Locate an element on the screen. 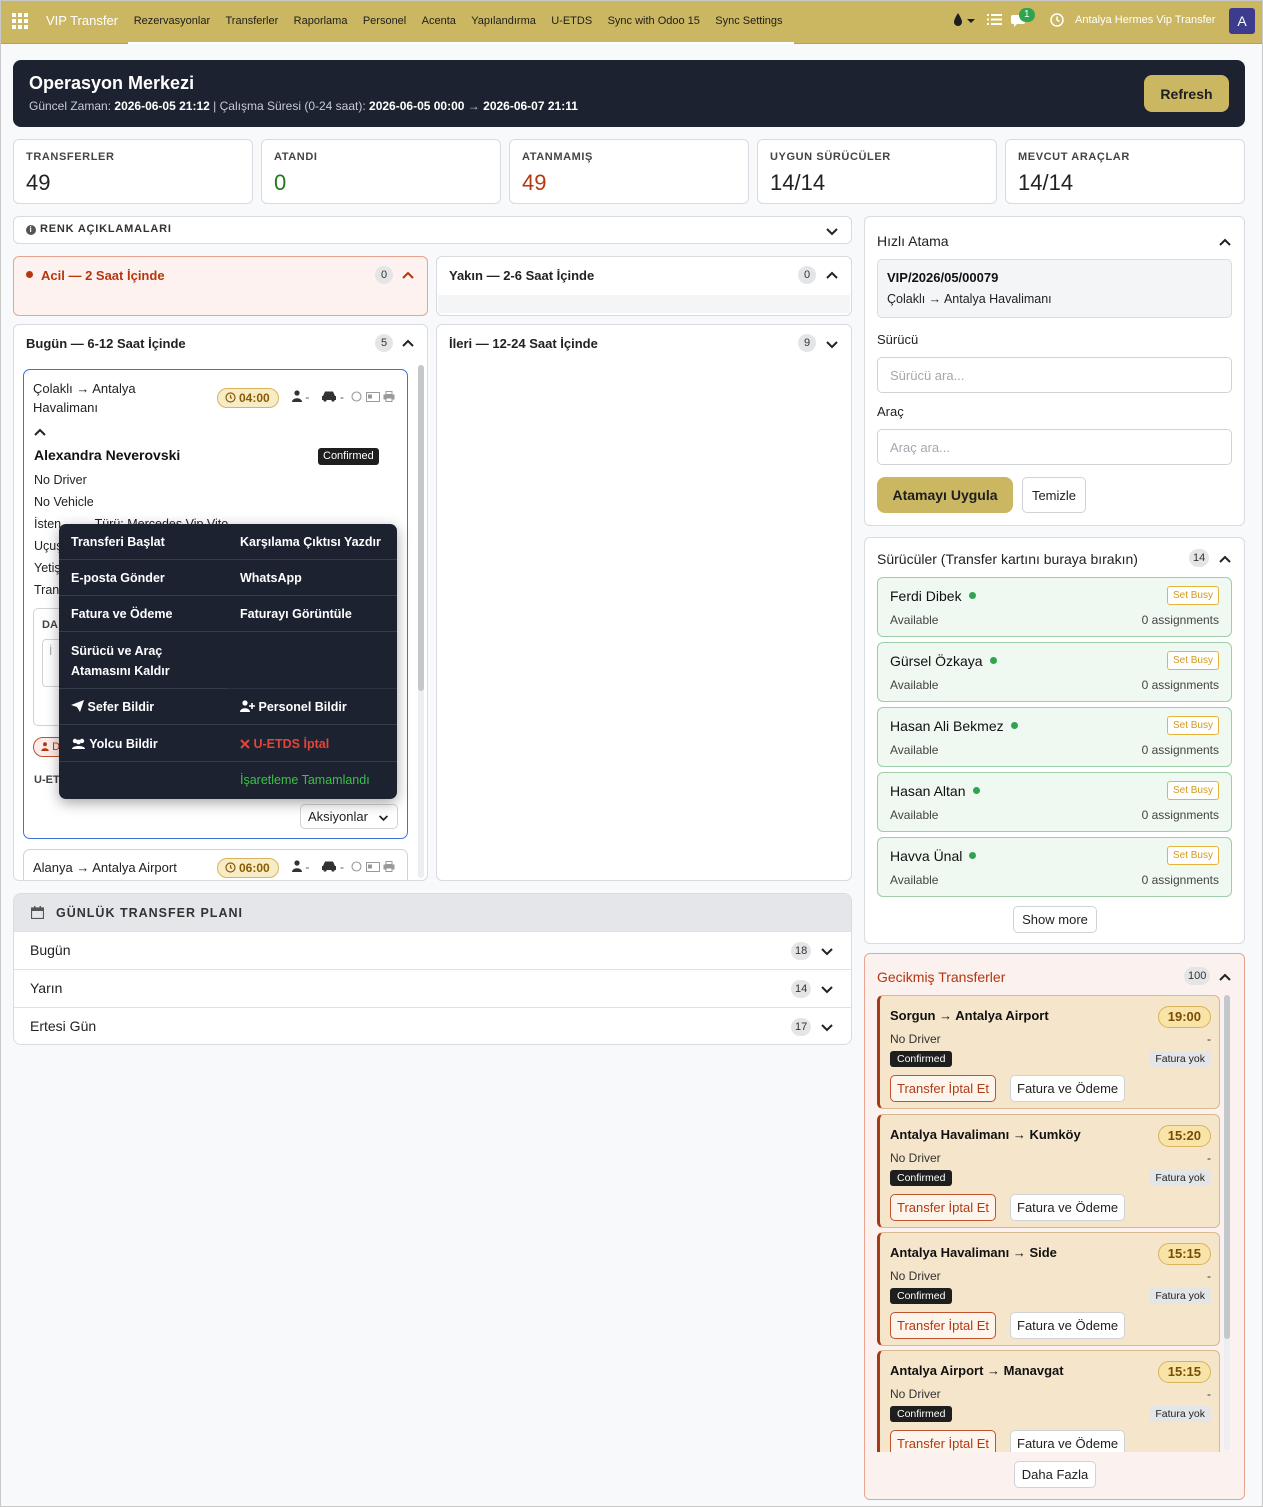 The image size is (1263, 1507). menu-item-staff: Personel is located at coordinates (384, 21).